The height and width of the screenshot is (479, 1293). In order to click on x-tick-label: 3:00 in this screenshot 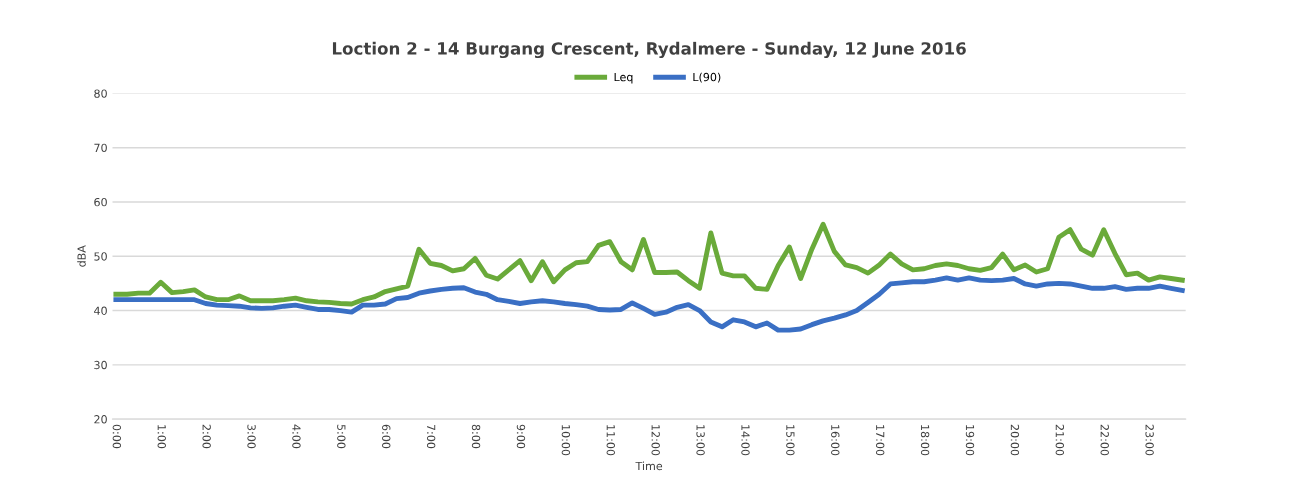, I will do `click(251, 436)`.